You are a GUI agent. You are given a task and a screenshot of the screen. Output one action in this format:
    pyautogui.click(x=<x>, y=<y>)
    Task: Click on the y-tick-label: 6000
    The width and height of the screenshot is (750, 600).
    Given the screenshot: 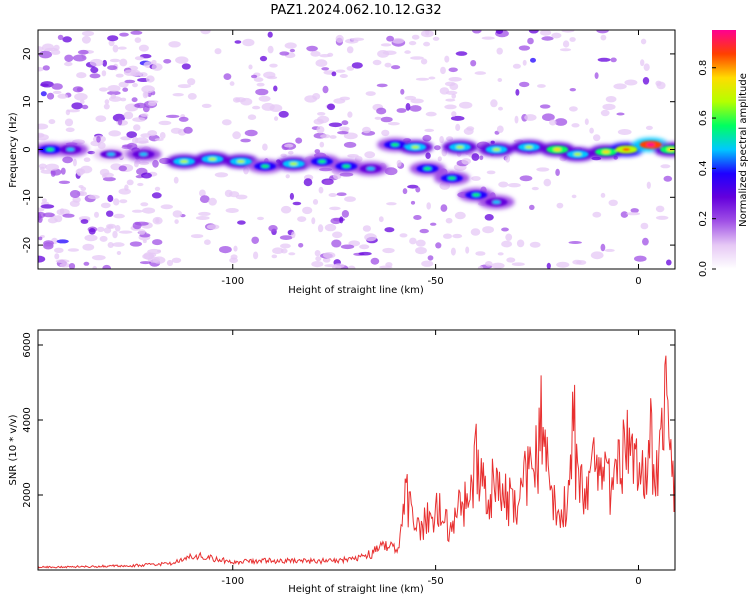 What is the action you would take?
    pyautogui.click(x=27, y=344)
    